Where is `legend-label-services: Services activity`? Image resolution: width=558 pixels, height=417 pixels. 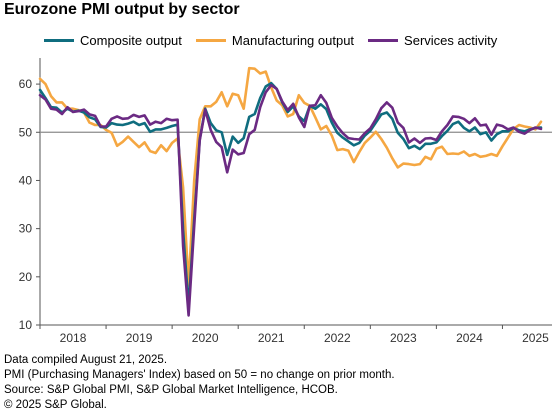 legend-label-services: Services activity is located at coordinates (451, 40).